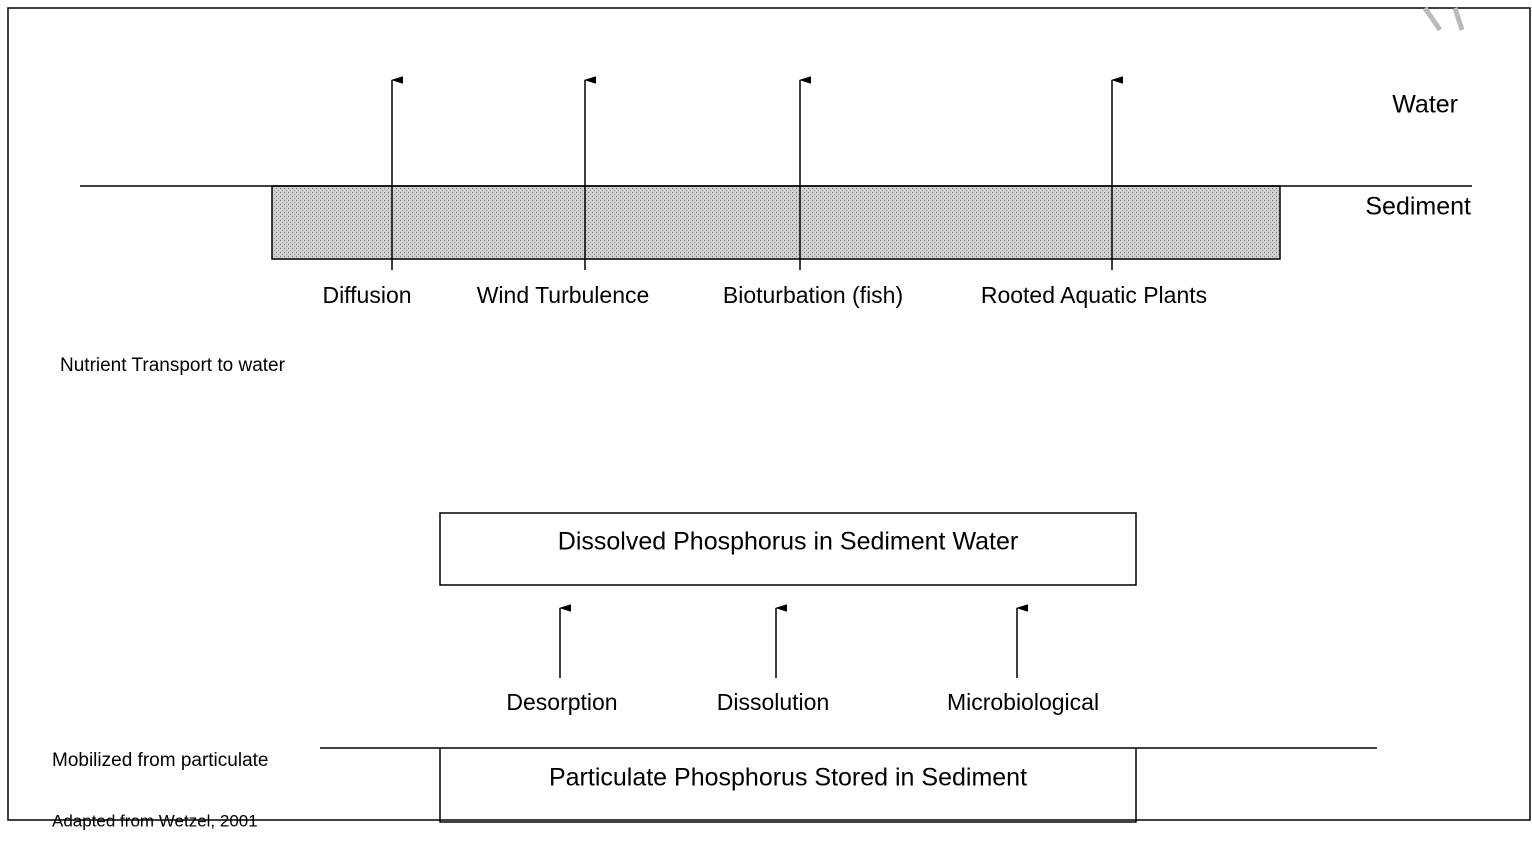 The height and width of the screenshot is (851, 1532). Describe the element at coordinates (173, 365) in the screenshot. I see `caption: Nutrient Transport to water` at that location.